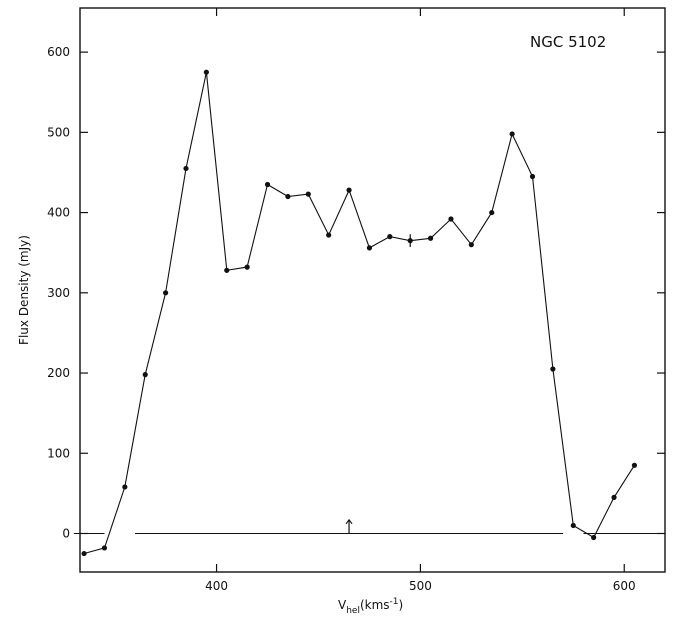 The image size is (673, 618). Describe the element at coordinates (24, 290) in the screenshot. I see `y-axis-label: Flux Density (mJy)` at that location.